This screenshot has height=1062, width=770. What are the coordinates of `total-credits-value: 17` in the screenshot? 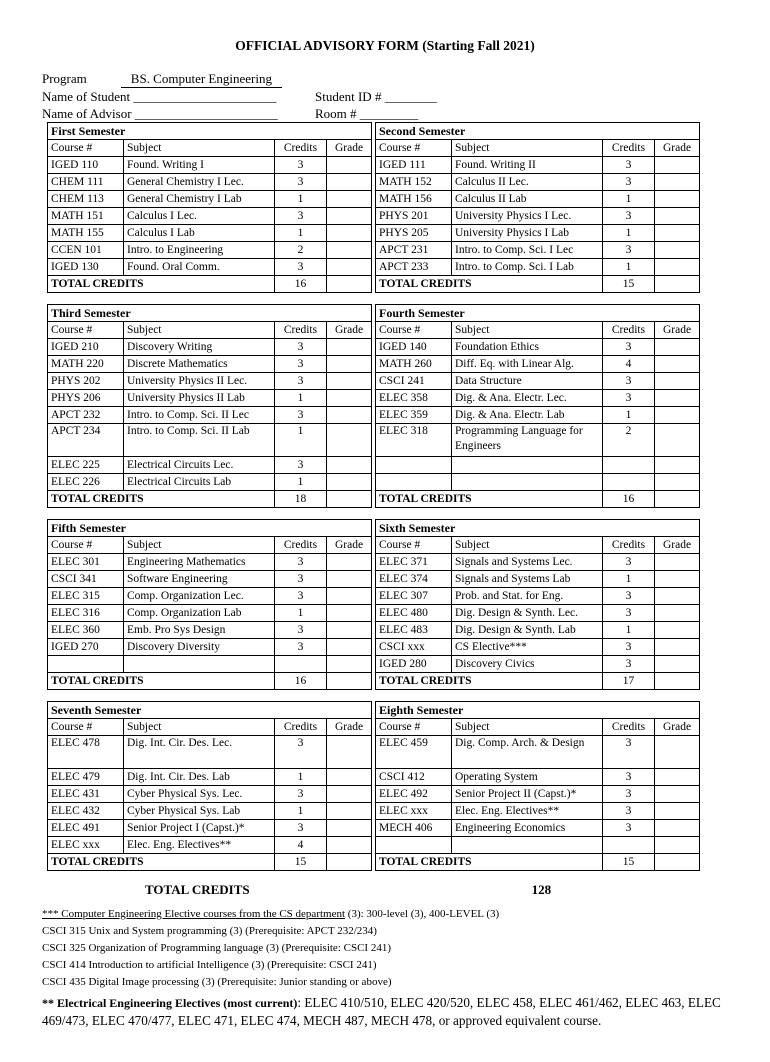 It's located at (628, 681).